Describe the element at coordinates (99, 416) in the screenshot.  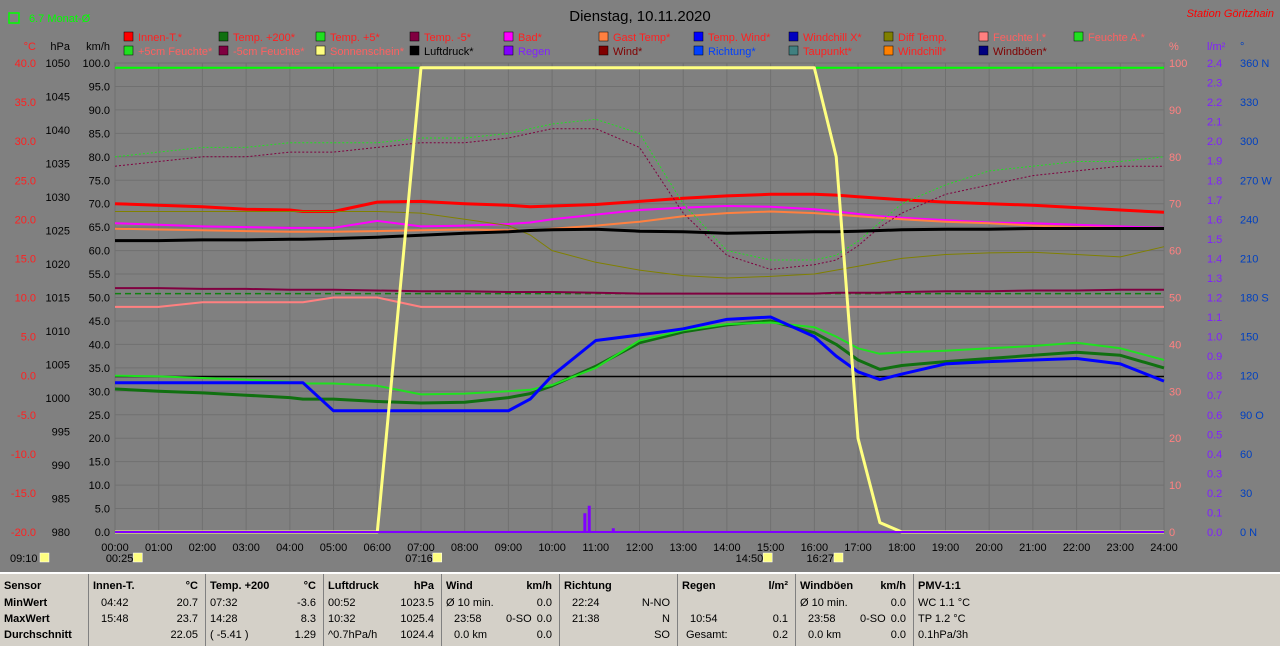
I see `wind-axis-tick: 25.0` at that location.